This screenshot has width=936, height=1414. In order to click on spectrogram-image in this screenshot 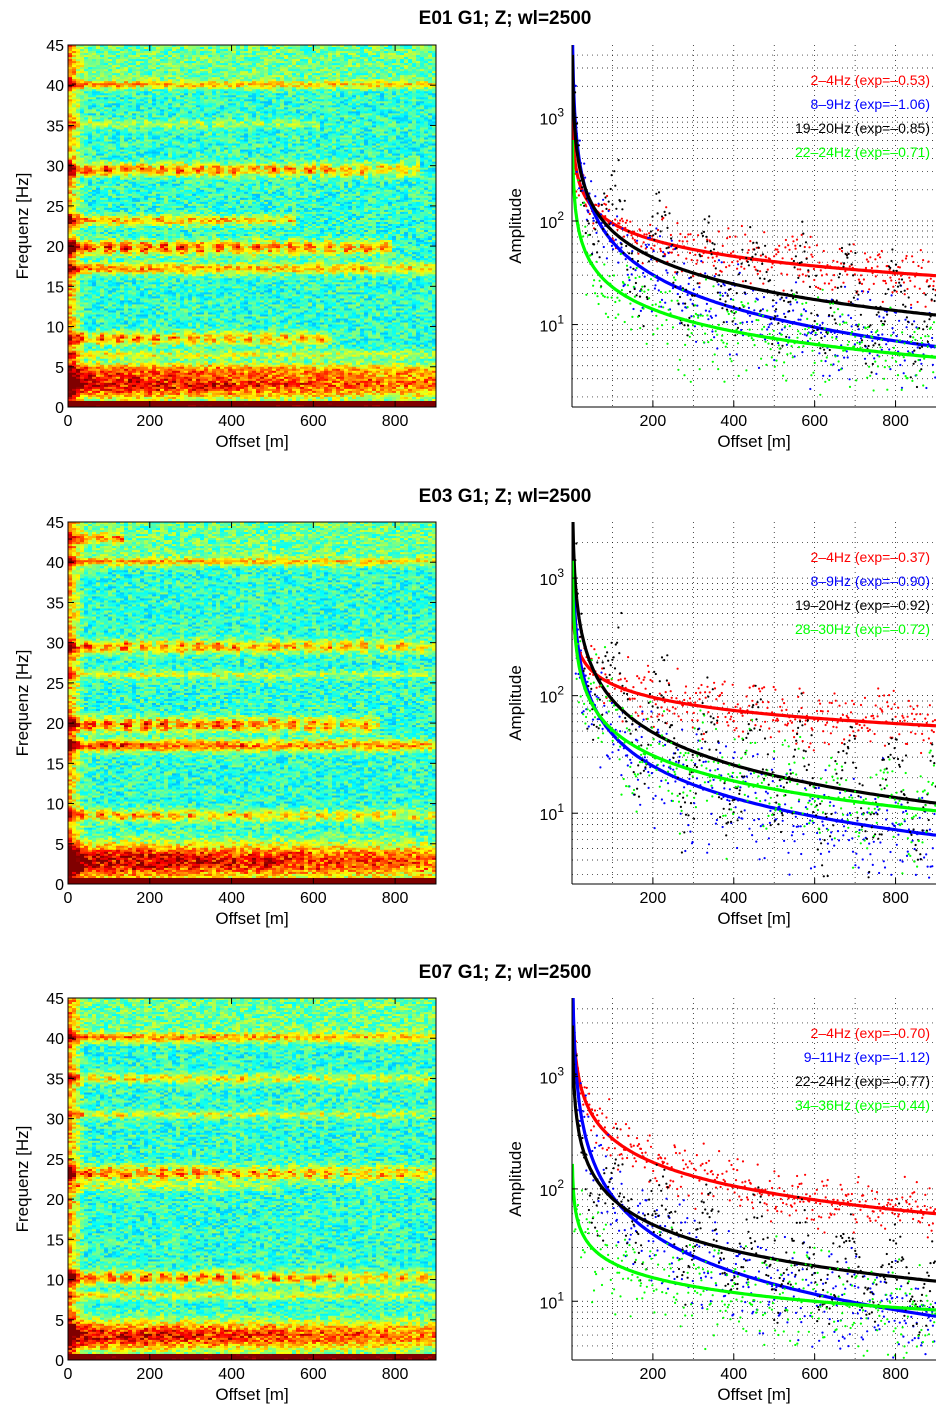, I will do `click(252, 226)`.